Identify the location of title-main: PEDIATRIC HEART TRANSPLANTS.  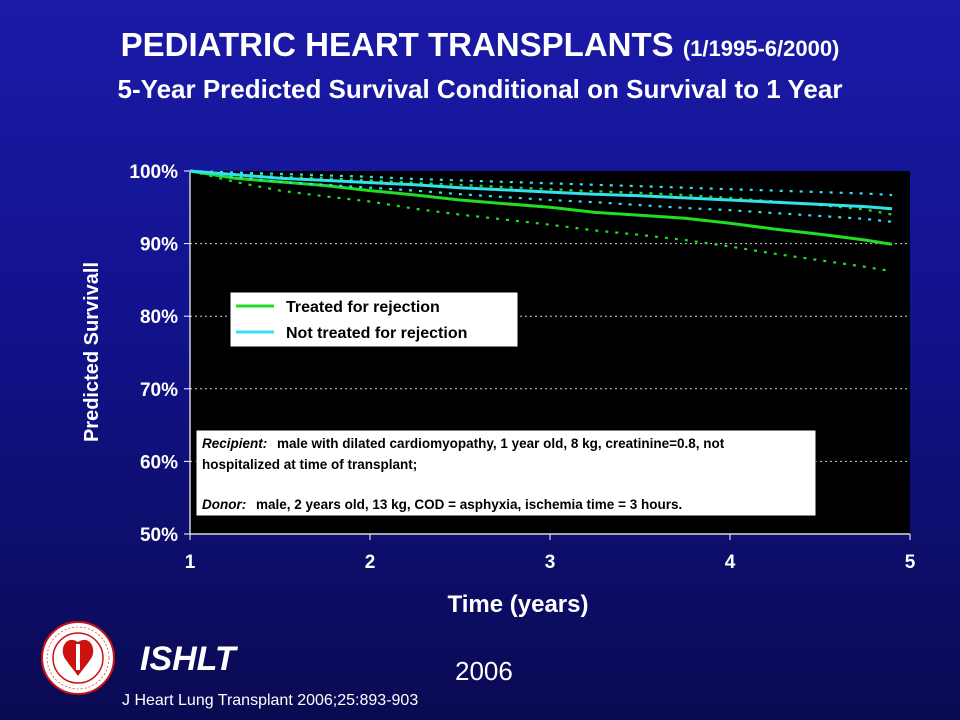
(397, 44).